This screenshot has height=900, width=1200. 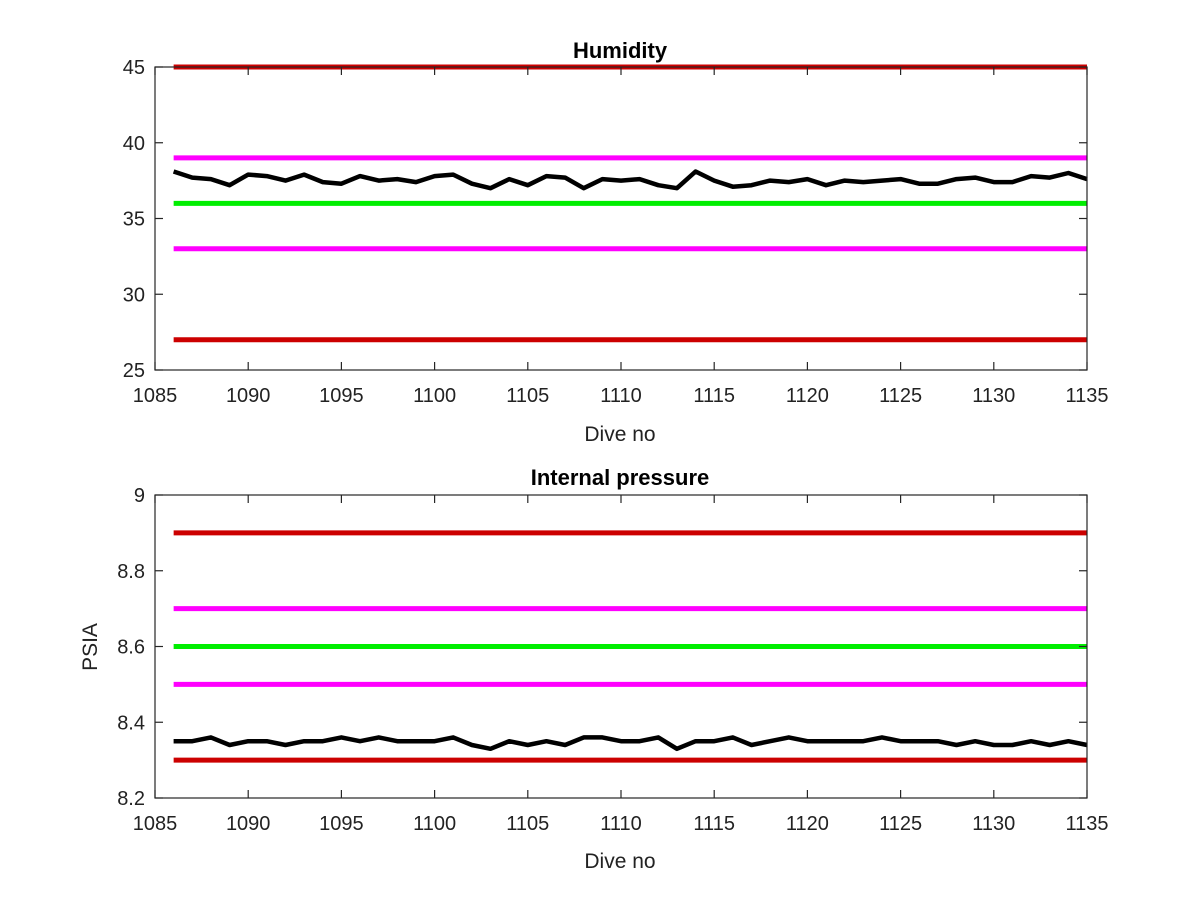 I want to click on pressure-x-tick-label: 1125, so click(x=900, y=824).